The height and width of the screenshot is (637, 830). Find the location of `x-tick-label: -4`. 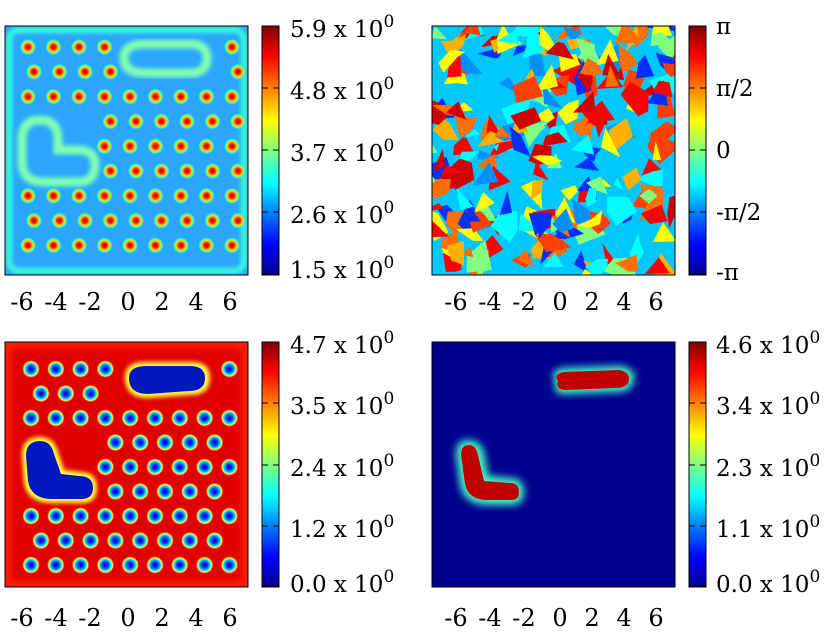

x-tick-label: -4 is located at coordinates (55, 302).